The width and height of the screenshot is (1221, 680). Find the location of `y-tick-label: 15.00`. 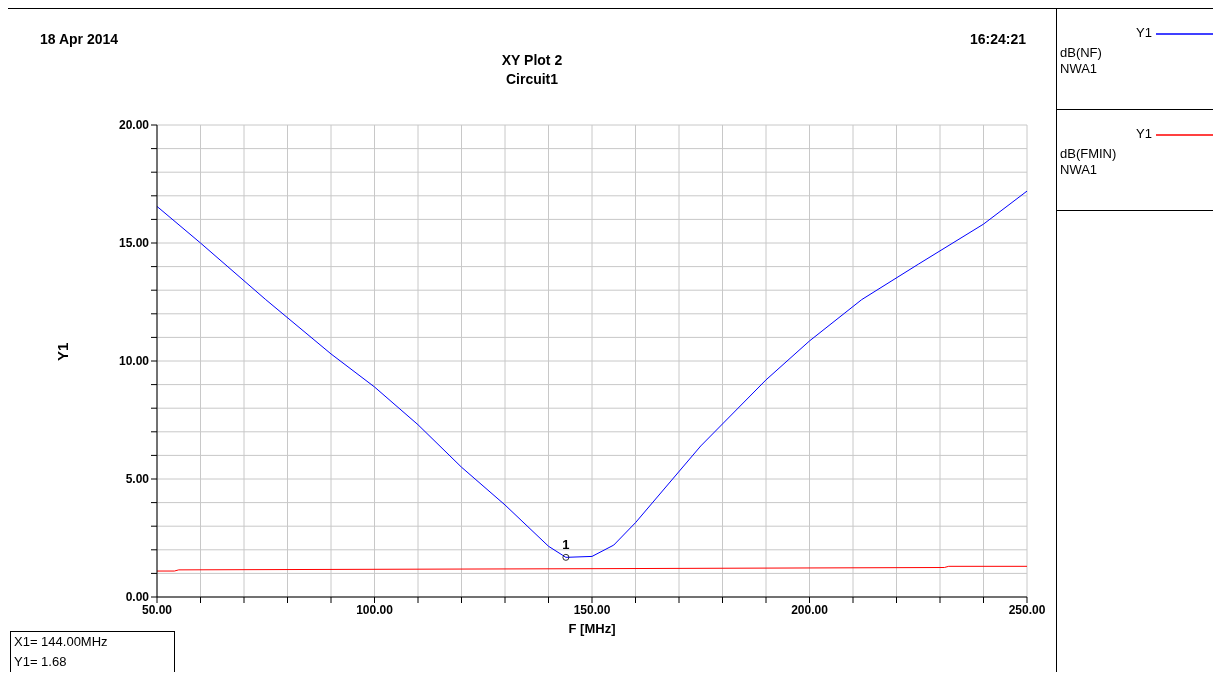

y-tick-label: 15.00 is located at coordinates (134, 243).